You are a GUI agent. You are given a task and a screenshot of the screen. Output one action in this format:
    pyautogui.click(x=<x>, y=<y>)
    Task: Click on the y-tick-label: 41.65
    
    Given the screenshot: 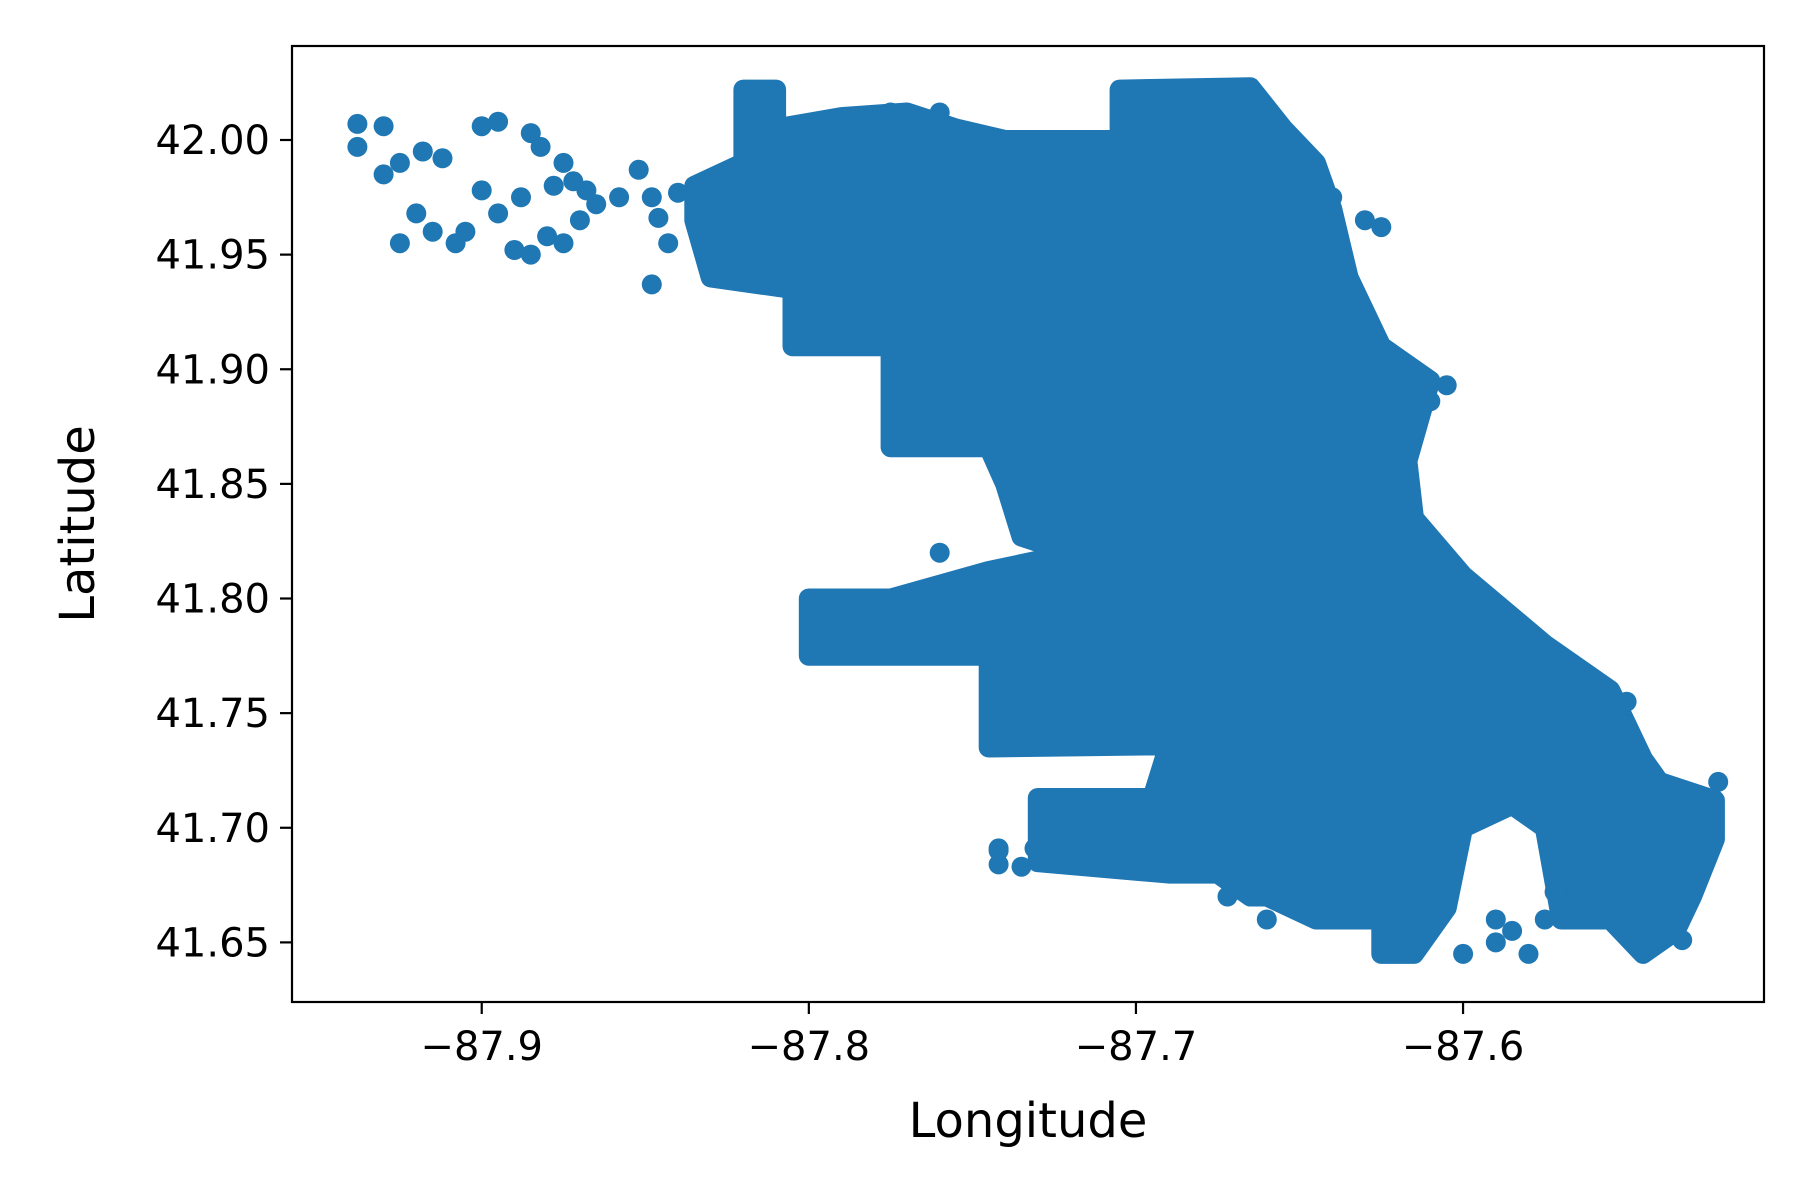 What is the action you would take?
    pyautogui.click(x=212, y=943)
    